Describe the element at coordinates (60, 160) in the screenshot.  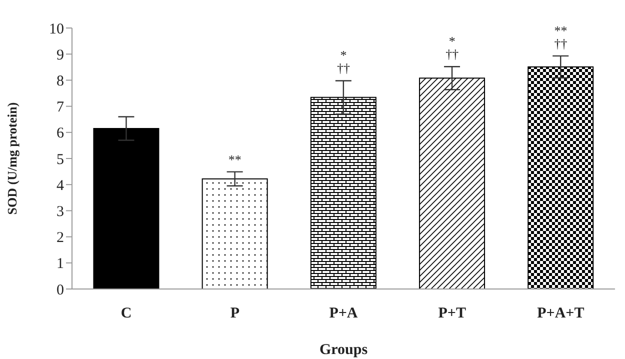
I see `y-tick-label: 5` at that location.